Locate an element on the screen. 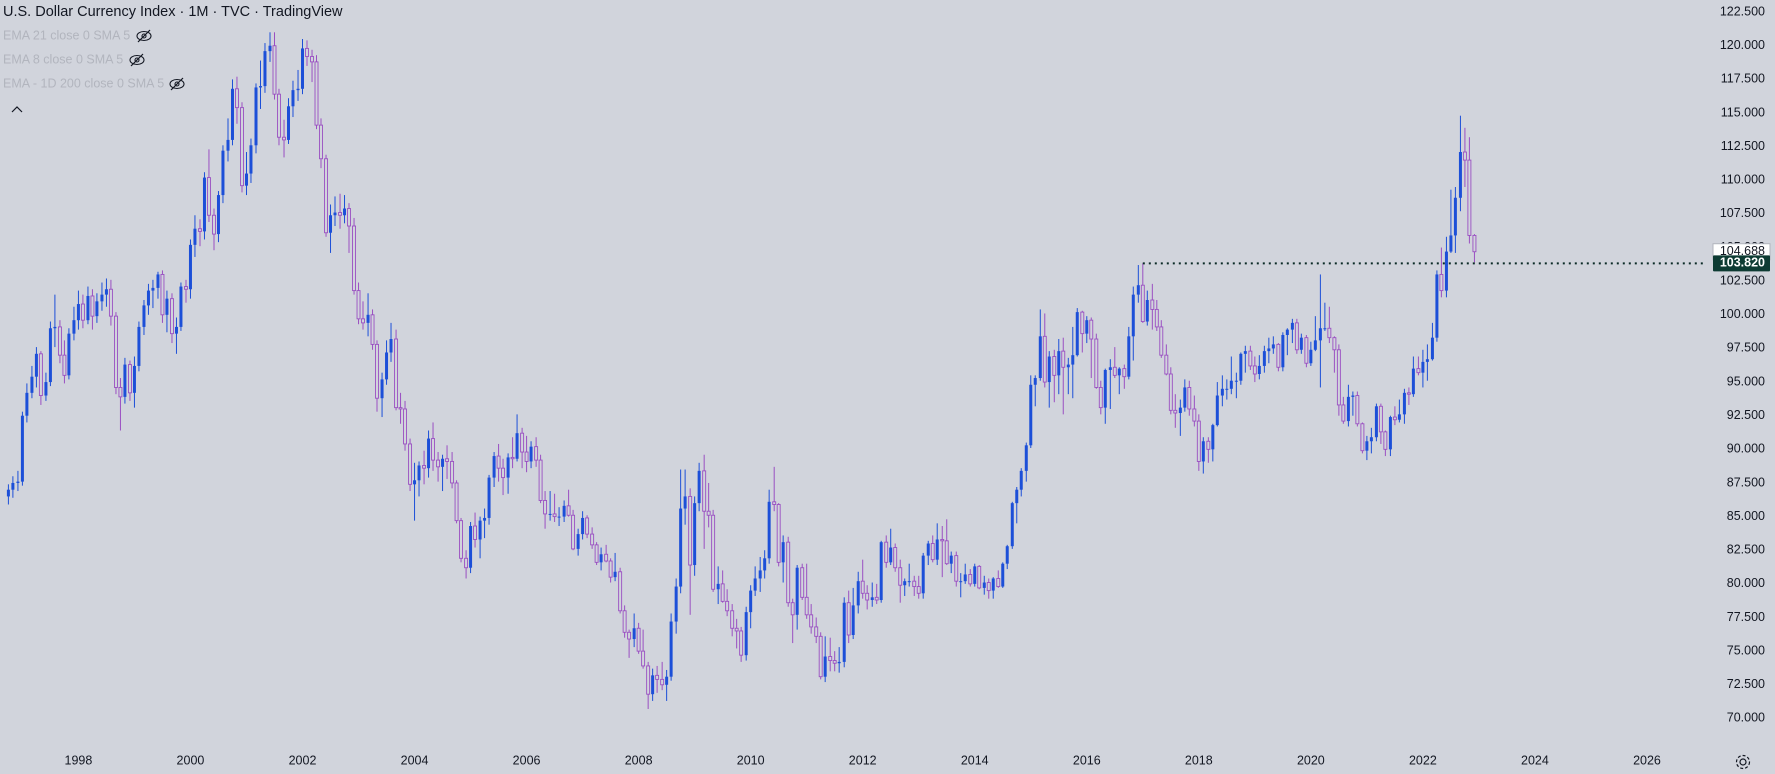  x-tick-label: 2018 is located at coordinates (1199, 760).